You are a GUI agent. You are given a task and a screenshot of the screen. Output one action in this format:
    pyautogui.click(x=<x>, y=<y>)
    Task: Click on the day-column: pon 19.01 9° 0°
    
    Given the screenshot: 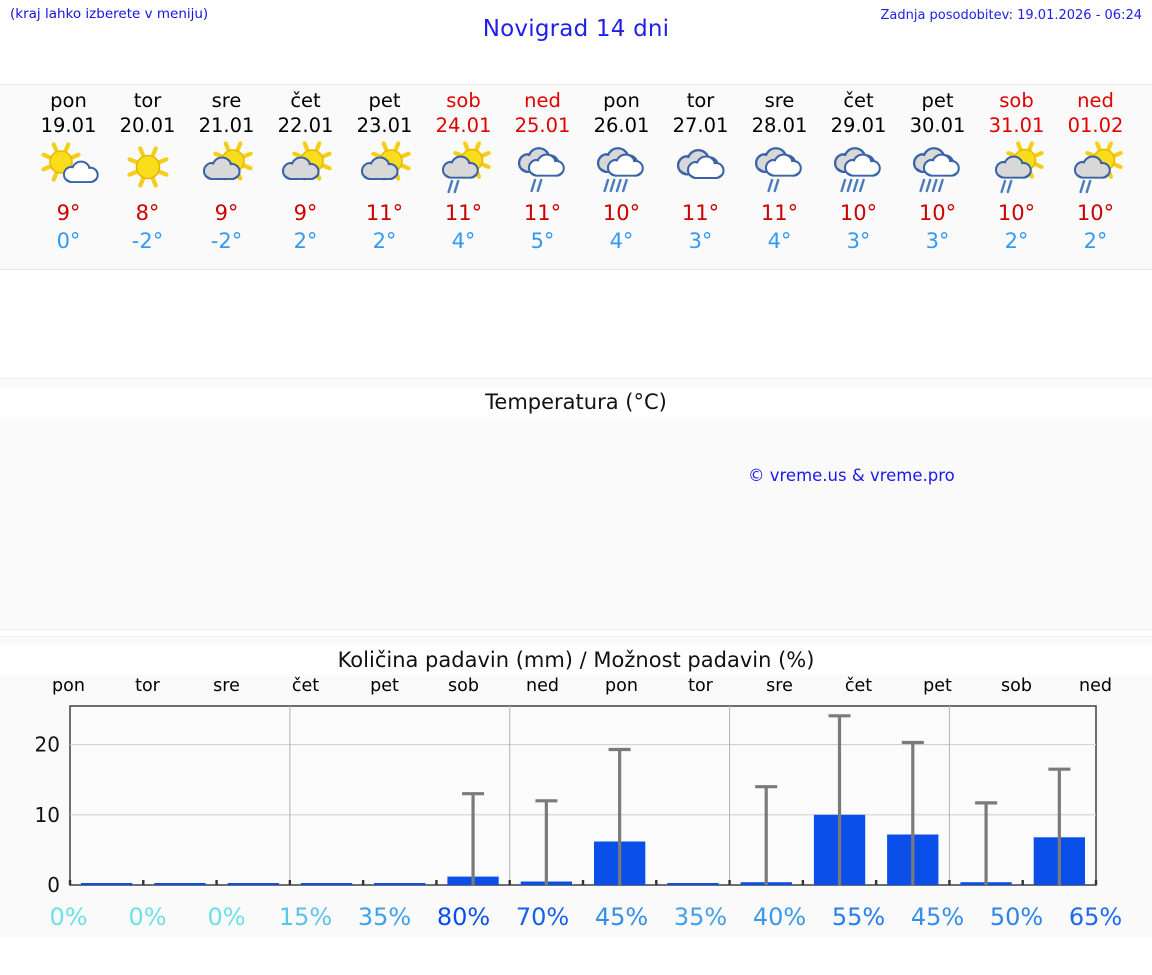 What is the action you would take?
    pyautogui.click(x=68, y=177)
    